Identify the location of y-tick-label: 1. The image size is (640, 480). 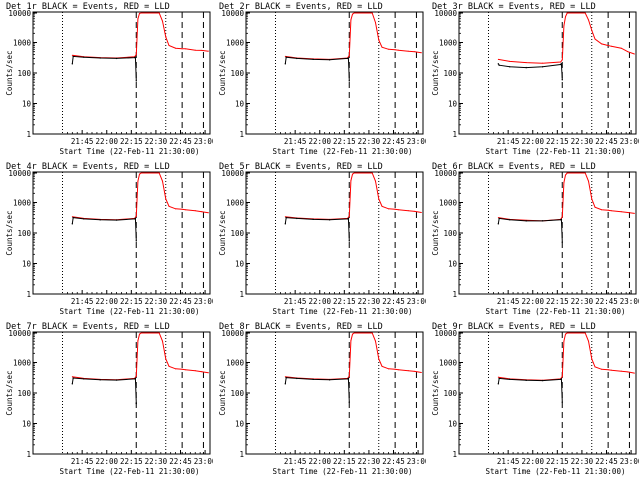
(454, 454).